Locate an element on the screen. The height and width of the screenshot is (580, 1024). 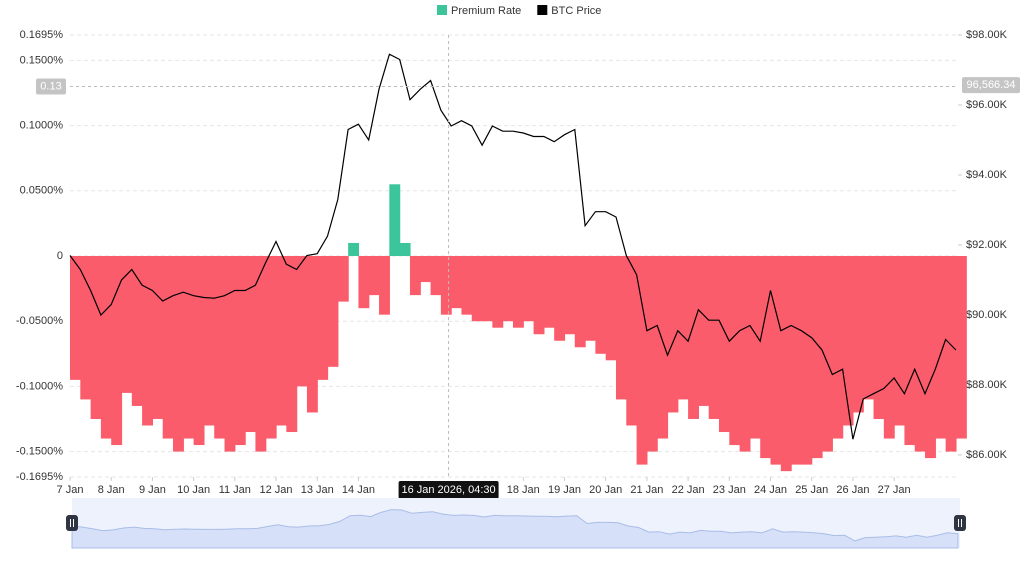
crosshair-x-box is located at coordinates (448, 490).